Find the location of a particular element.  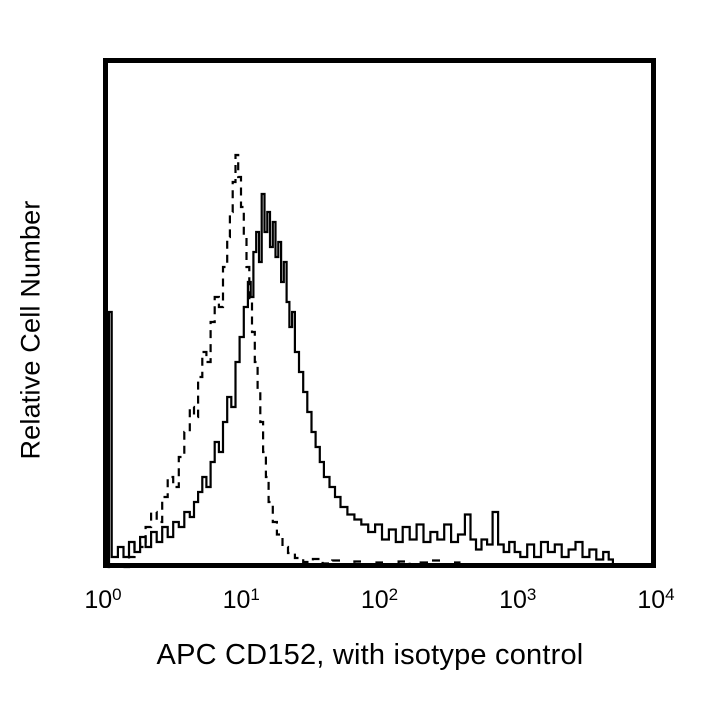

x-tick-label-10e1: 10¹ is located at coordinates (241, 599).